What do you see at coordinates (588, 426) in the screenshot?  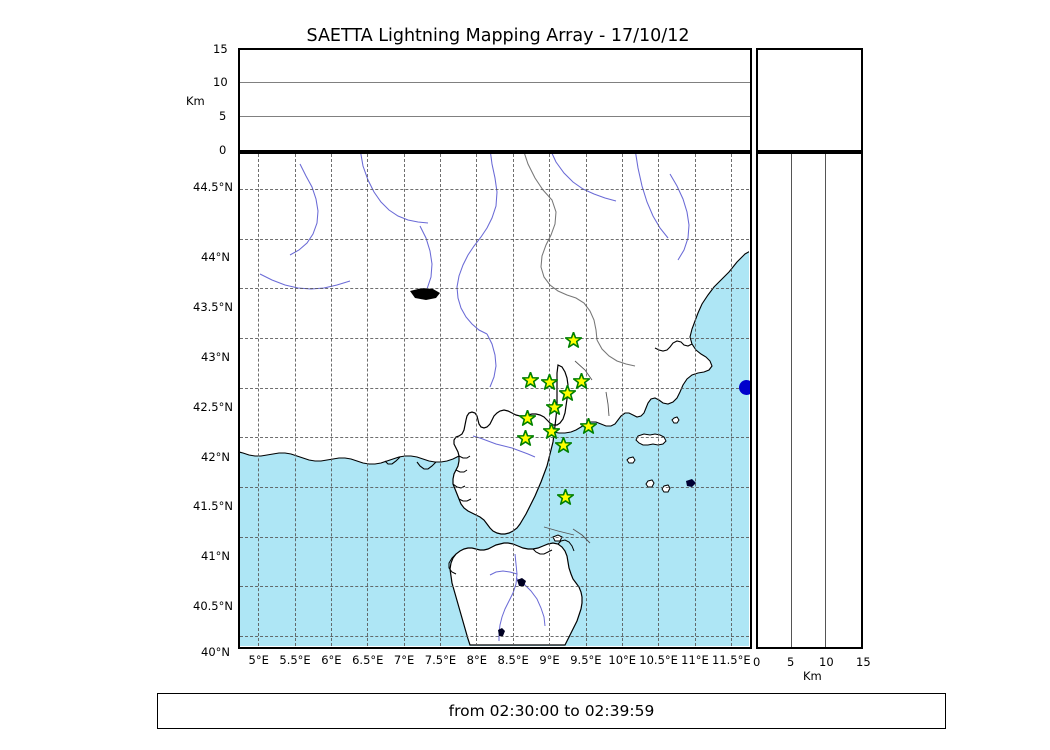 I see `station-8-marker` at bounding box center [588, 426].